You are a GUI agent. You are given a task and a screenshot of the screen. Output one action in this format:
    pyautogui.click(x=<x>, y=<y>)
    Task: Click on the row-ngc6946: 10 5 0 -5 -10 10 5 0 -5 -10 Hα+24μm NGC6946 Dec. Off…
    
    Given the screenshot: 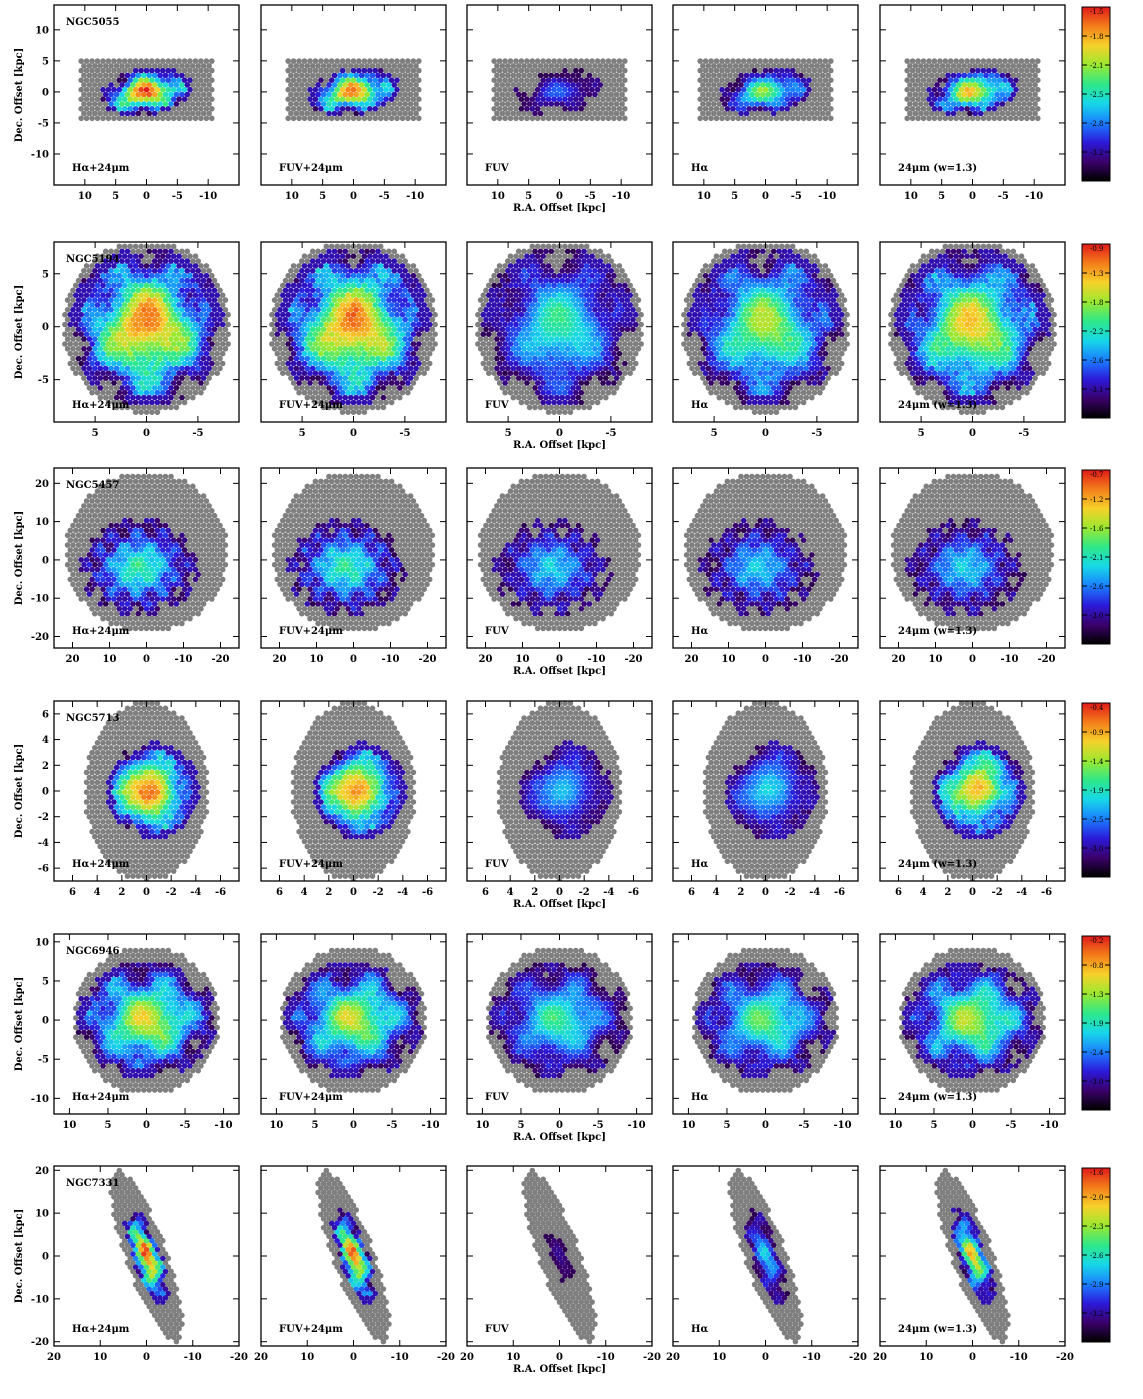 What is the action you would take?
    pyautogui.click(x=562, y=1038)
    